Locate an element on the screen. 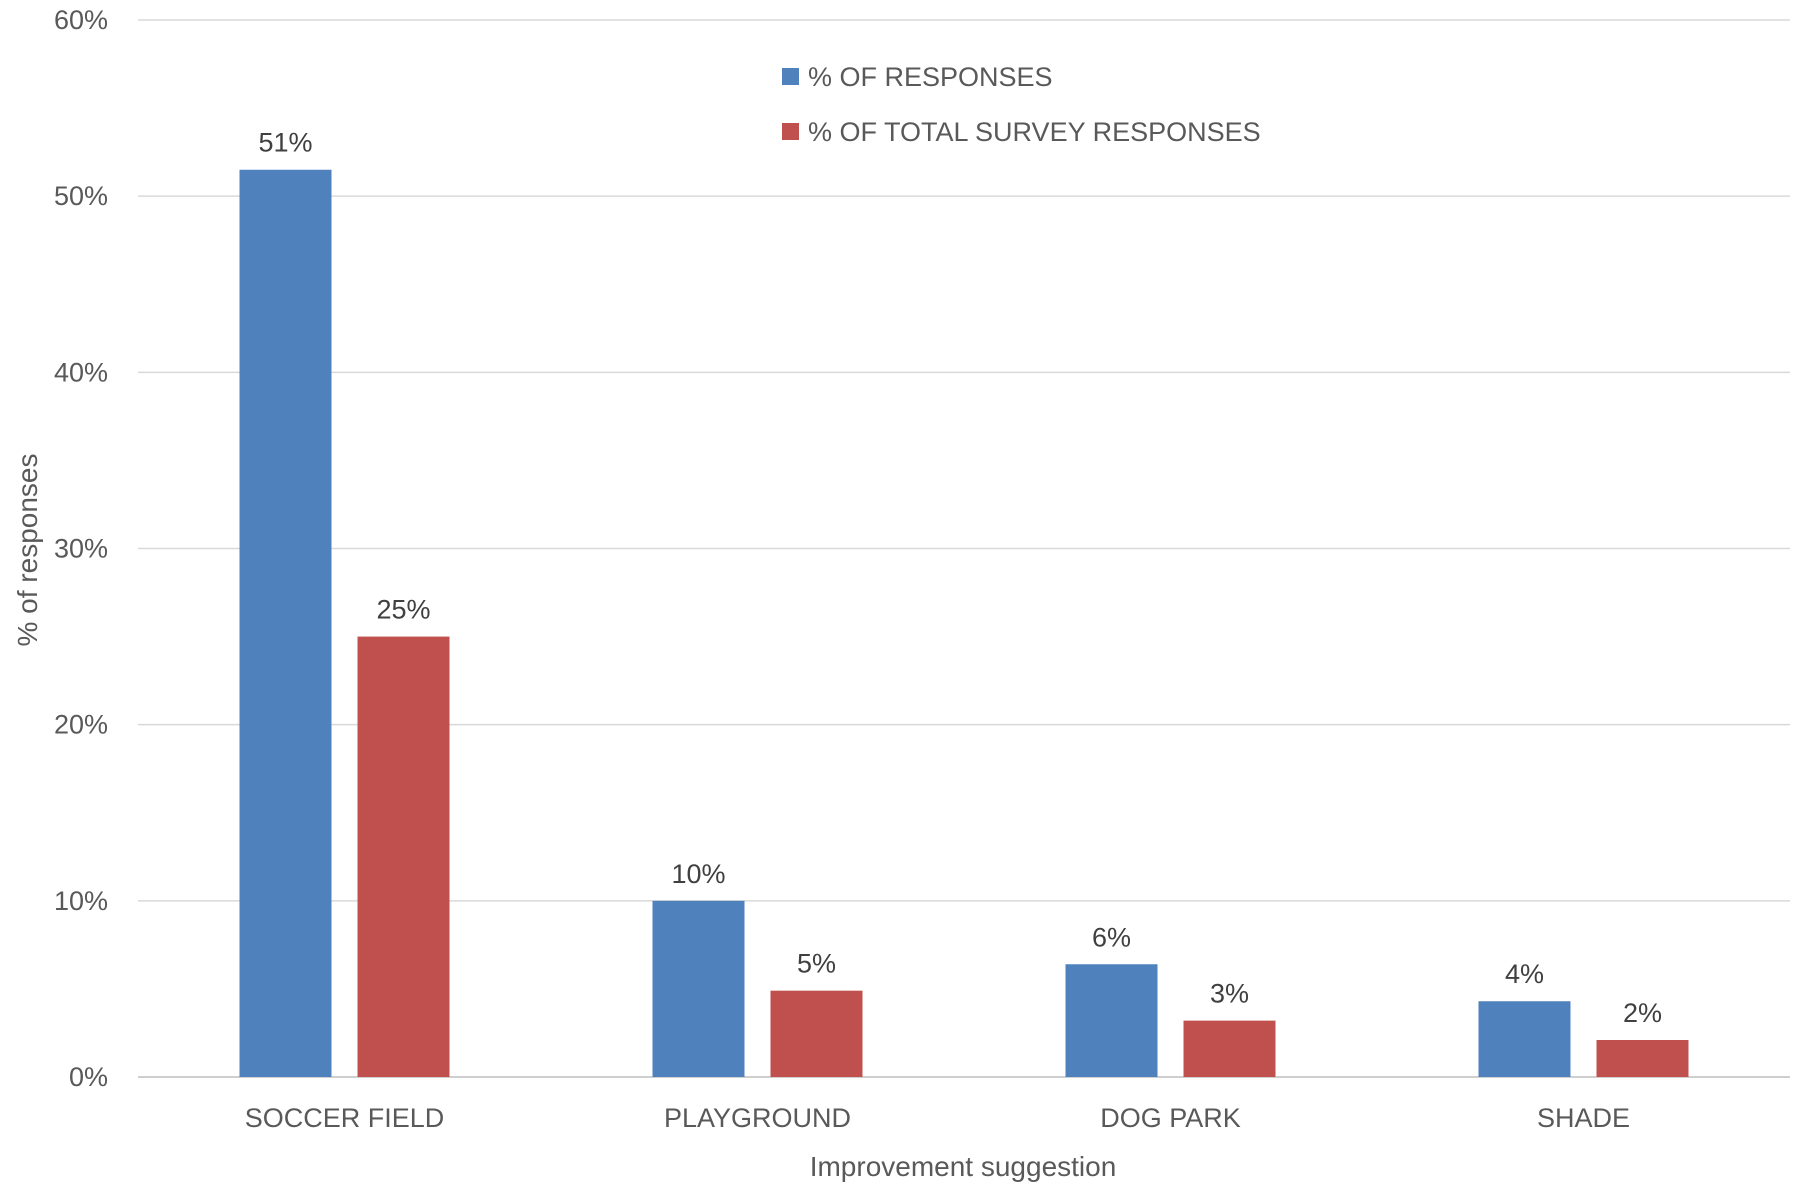 The image size is (1796, 1199). bar-responses-playground is located at coordinates (698, 988).